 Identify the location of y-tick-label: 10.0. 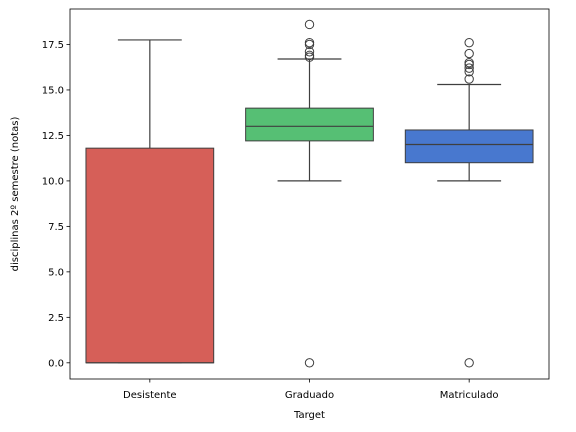
(53, 182).